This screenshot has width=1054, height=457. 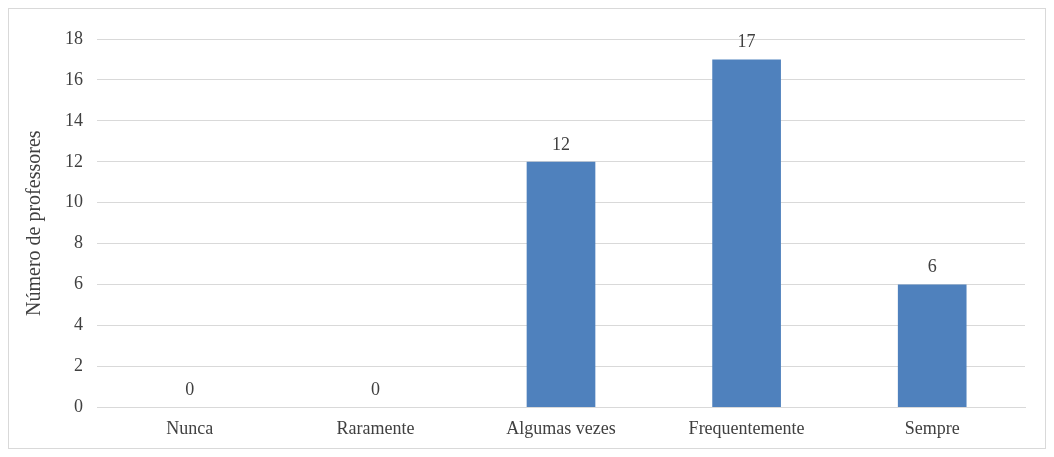 What do you see at coordinates (932, 427) in the screenshot?
I see `x-tick-label: Sempre` at bounding box center [932, 427].